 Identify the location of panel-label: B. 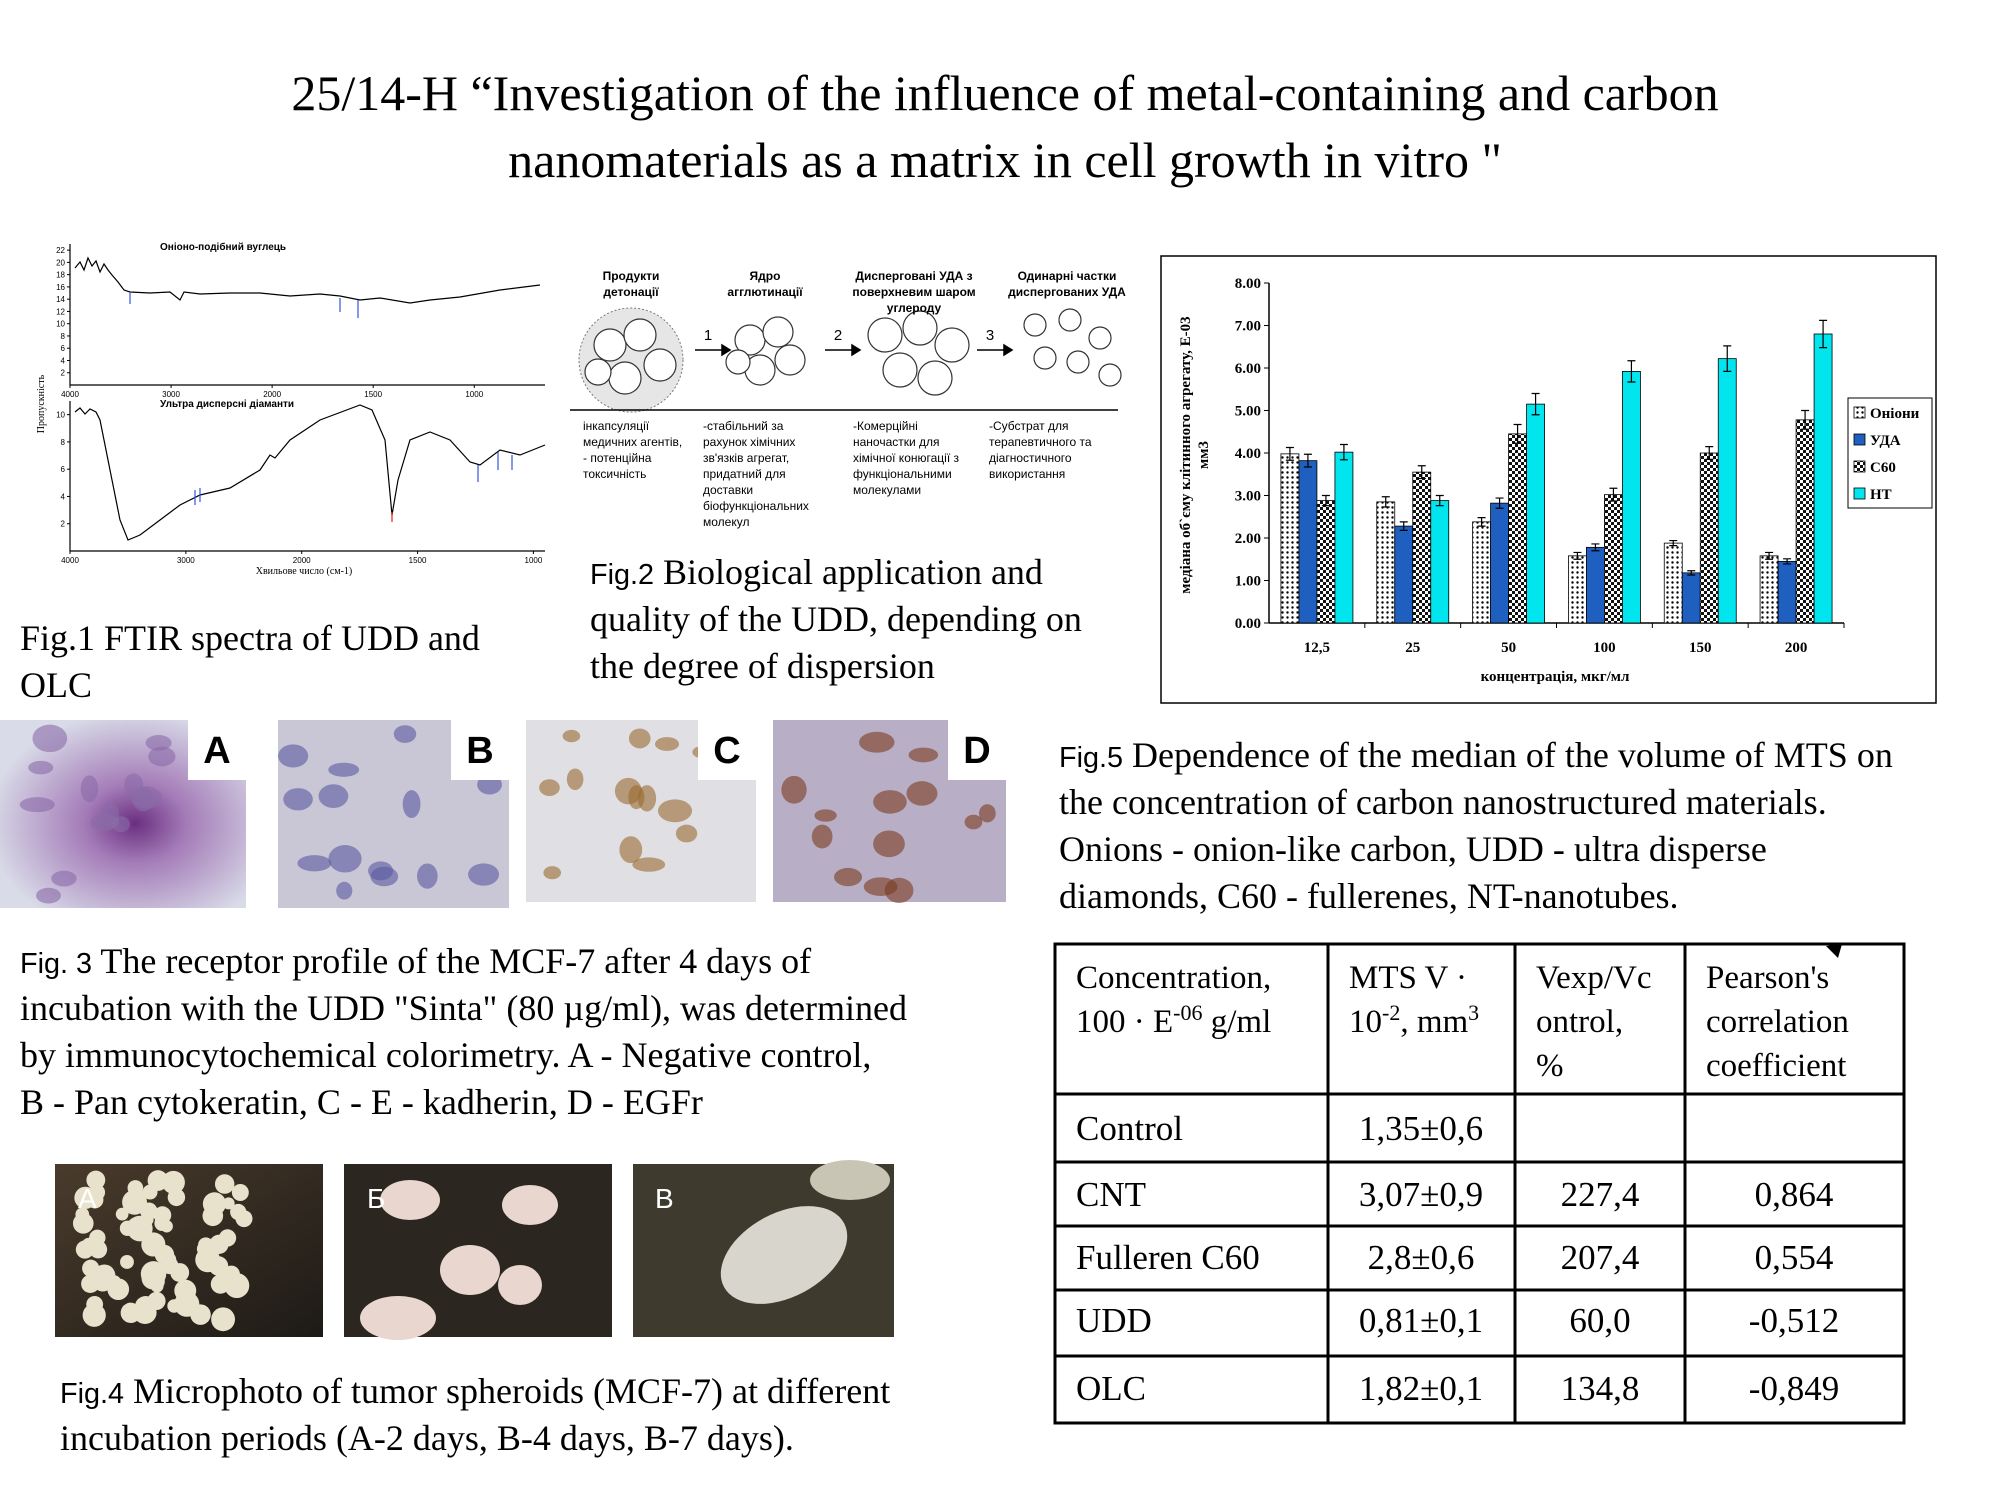
(479, 751).